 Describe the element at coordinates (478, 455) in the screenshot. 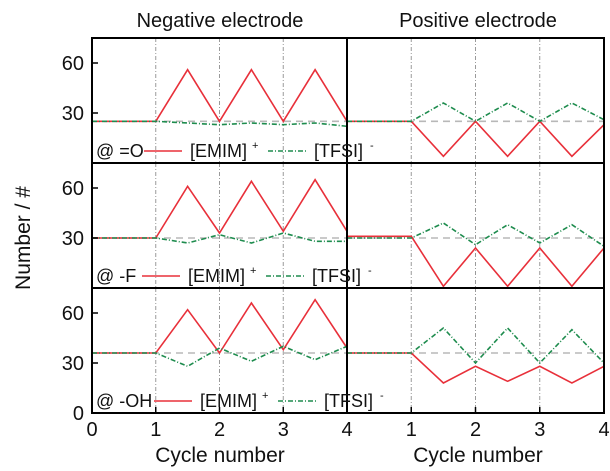

I see `x-axis-label-right: Cycle number` at that location.